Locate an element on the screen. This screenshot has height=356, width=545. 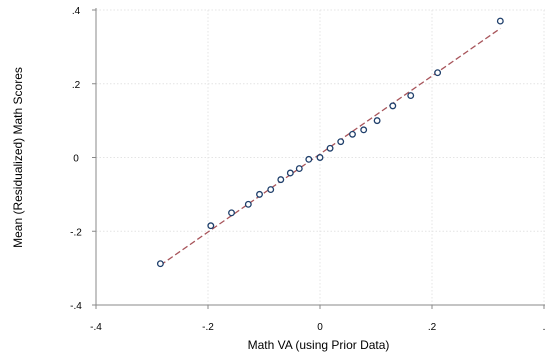
x-tick-label: .2 is located at coordinates (432, 327).